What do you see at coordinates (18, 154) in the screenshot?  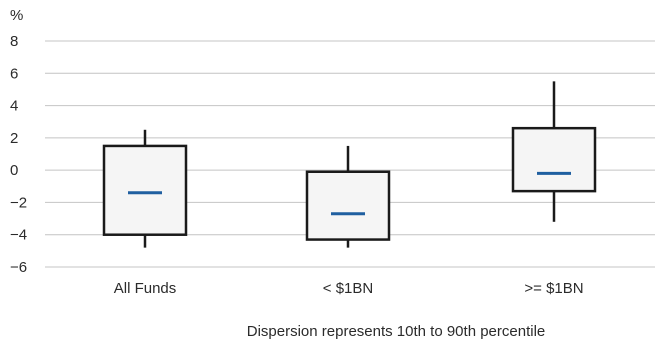 I see `y-axis-ticks: 8 6 4 2 0 −2 −4 −6` at bounding box center [18, 154].